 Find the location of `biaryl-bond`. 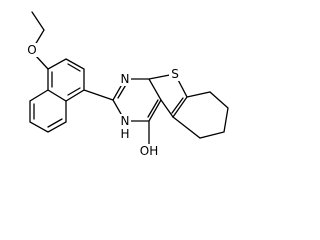

biaryl-bond is located at coordinates (98, 95).